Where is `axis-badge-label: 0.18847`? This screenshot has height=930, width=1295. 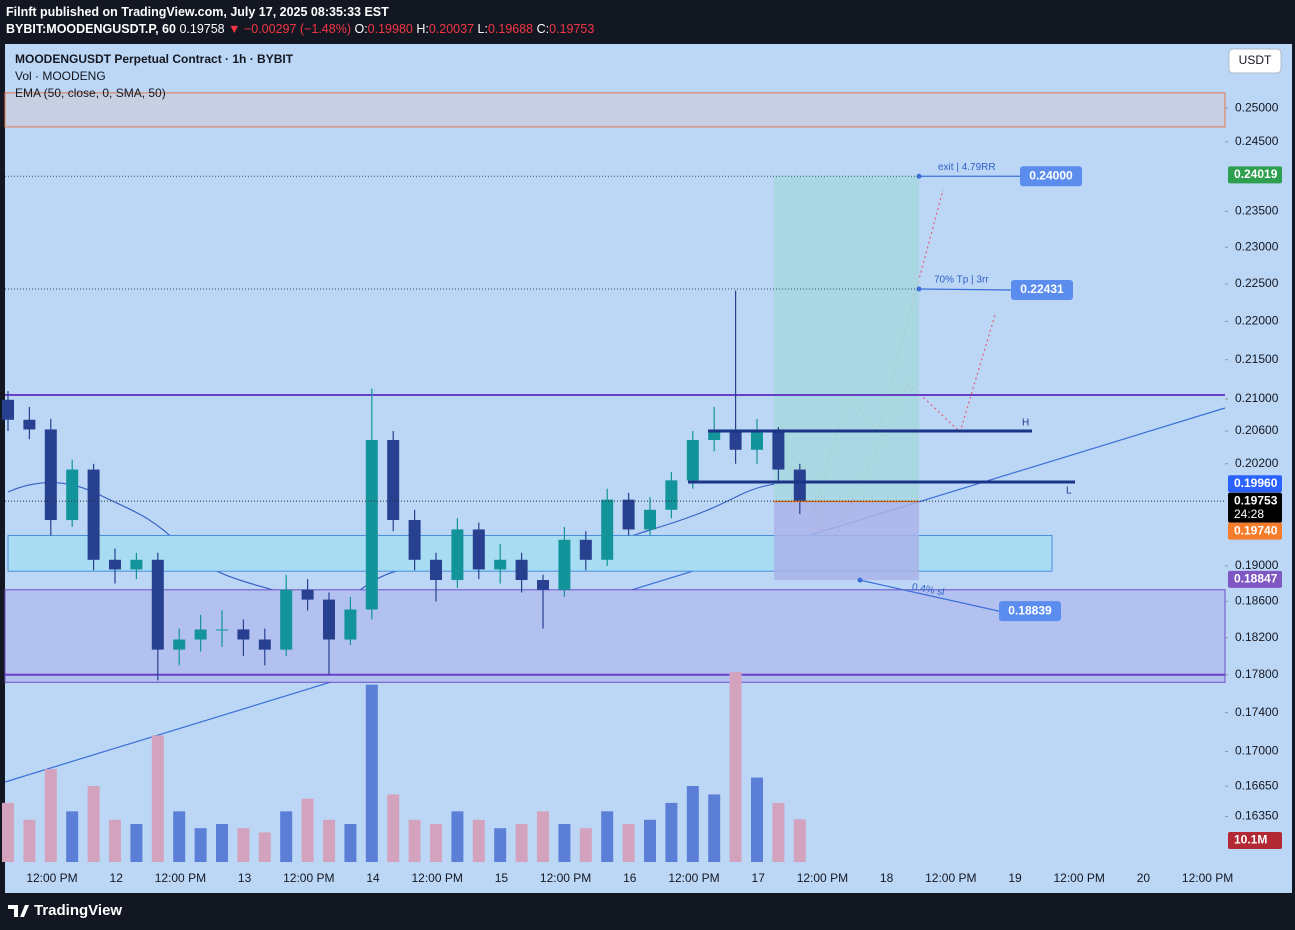 axis-badge-label: 0.18847 is located at coordinates (1256, 579).